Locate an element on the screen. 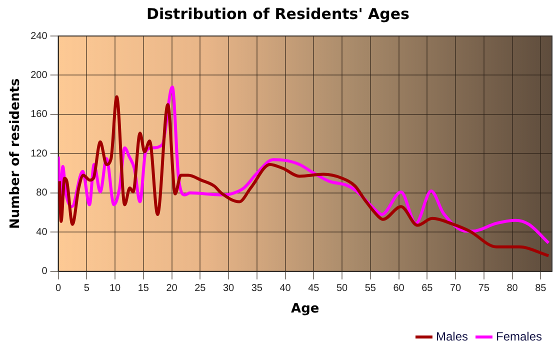 This screenshot has width=560, height=353. x-axis-title: Age is located at coordinates (305, 309).